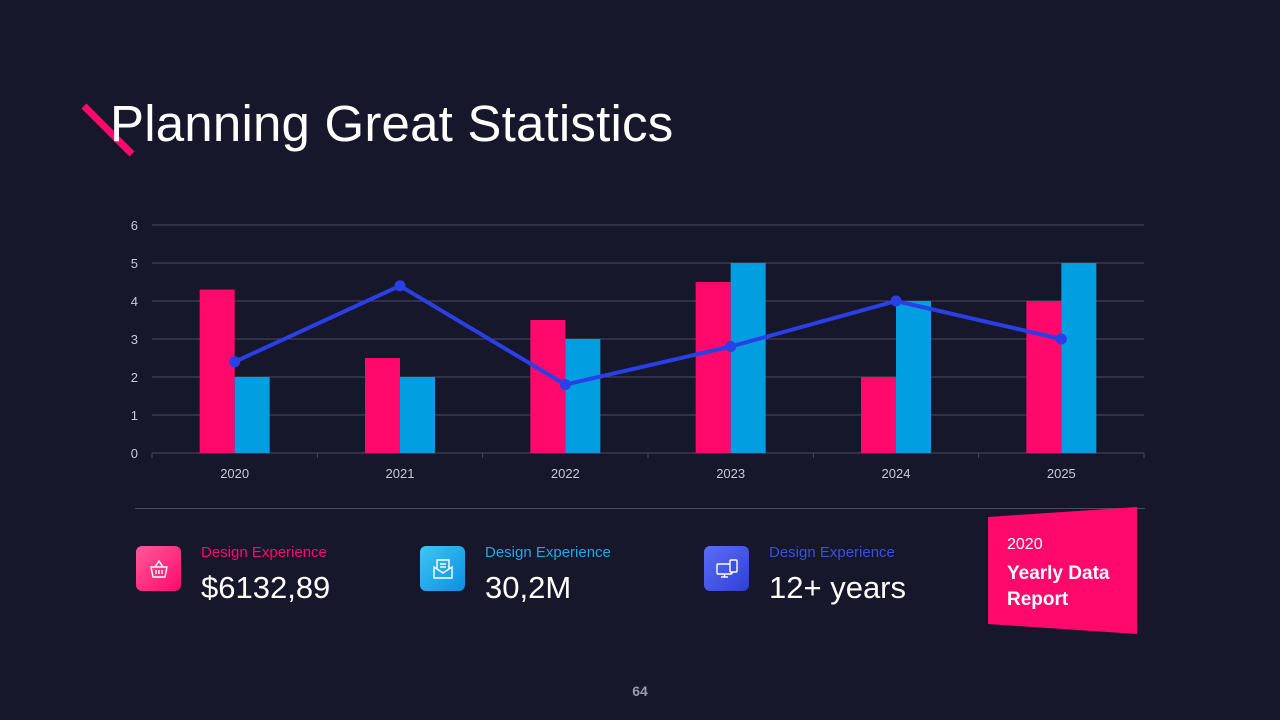 This screenshot has width=1280, height=720. What do you see at coordinates (442, 568) in the screenshot?
I see `mail-icon` at bounding box center [442, 568].